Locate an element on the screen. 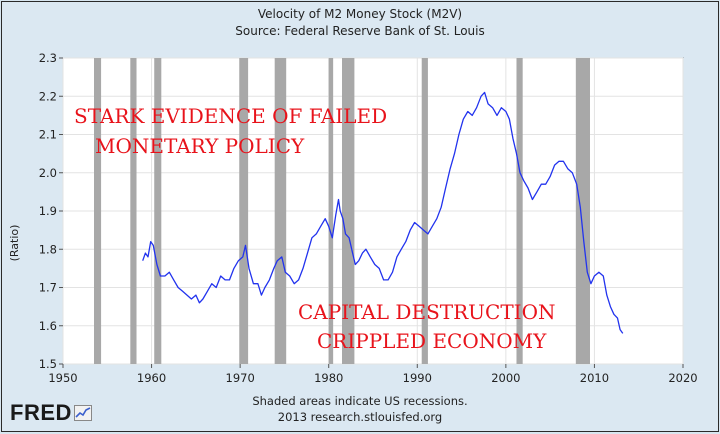 The width and height of the screenshot is (720, 434). x-tick-label: 1950 is located at coordinates (62, 378).